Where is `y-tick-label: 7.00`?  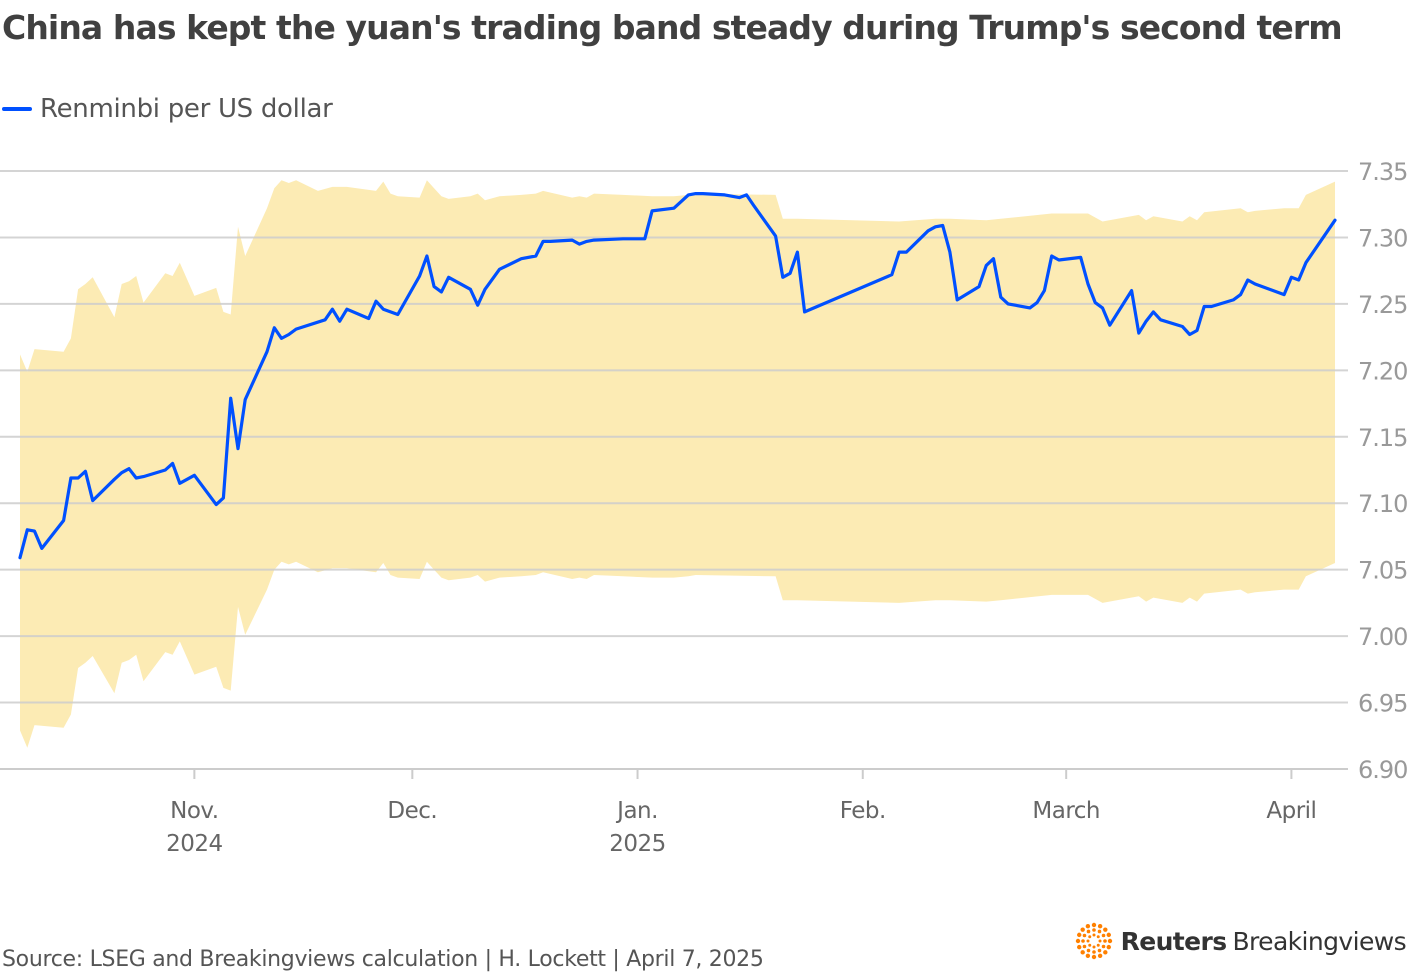
y-tick-label: 7.00 is located at coordinates (1382, 637).